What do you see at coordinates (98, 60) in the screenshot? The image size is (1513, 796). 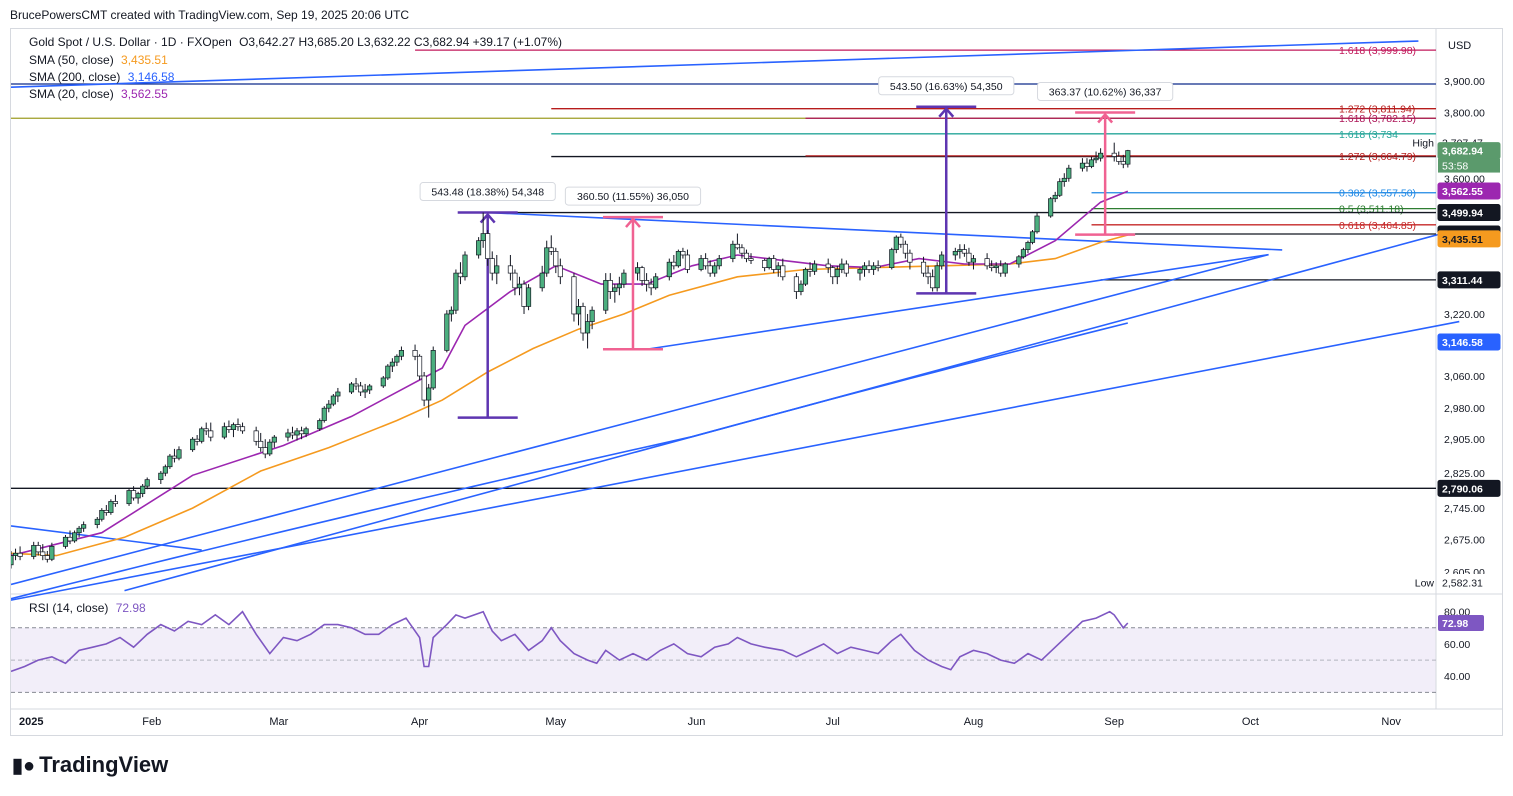 I see `sma50-legend: SMA (50, close) 3,435.51` at bounding box center [98, 60].